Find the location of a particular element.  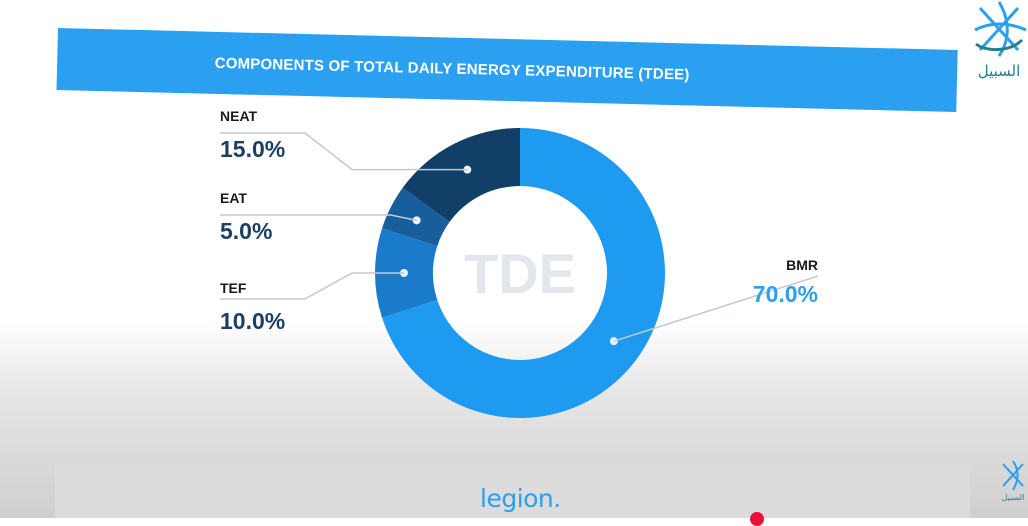

label-eat: EAT is located at coordinates (233, 198).